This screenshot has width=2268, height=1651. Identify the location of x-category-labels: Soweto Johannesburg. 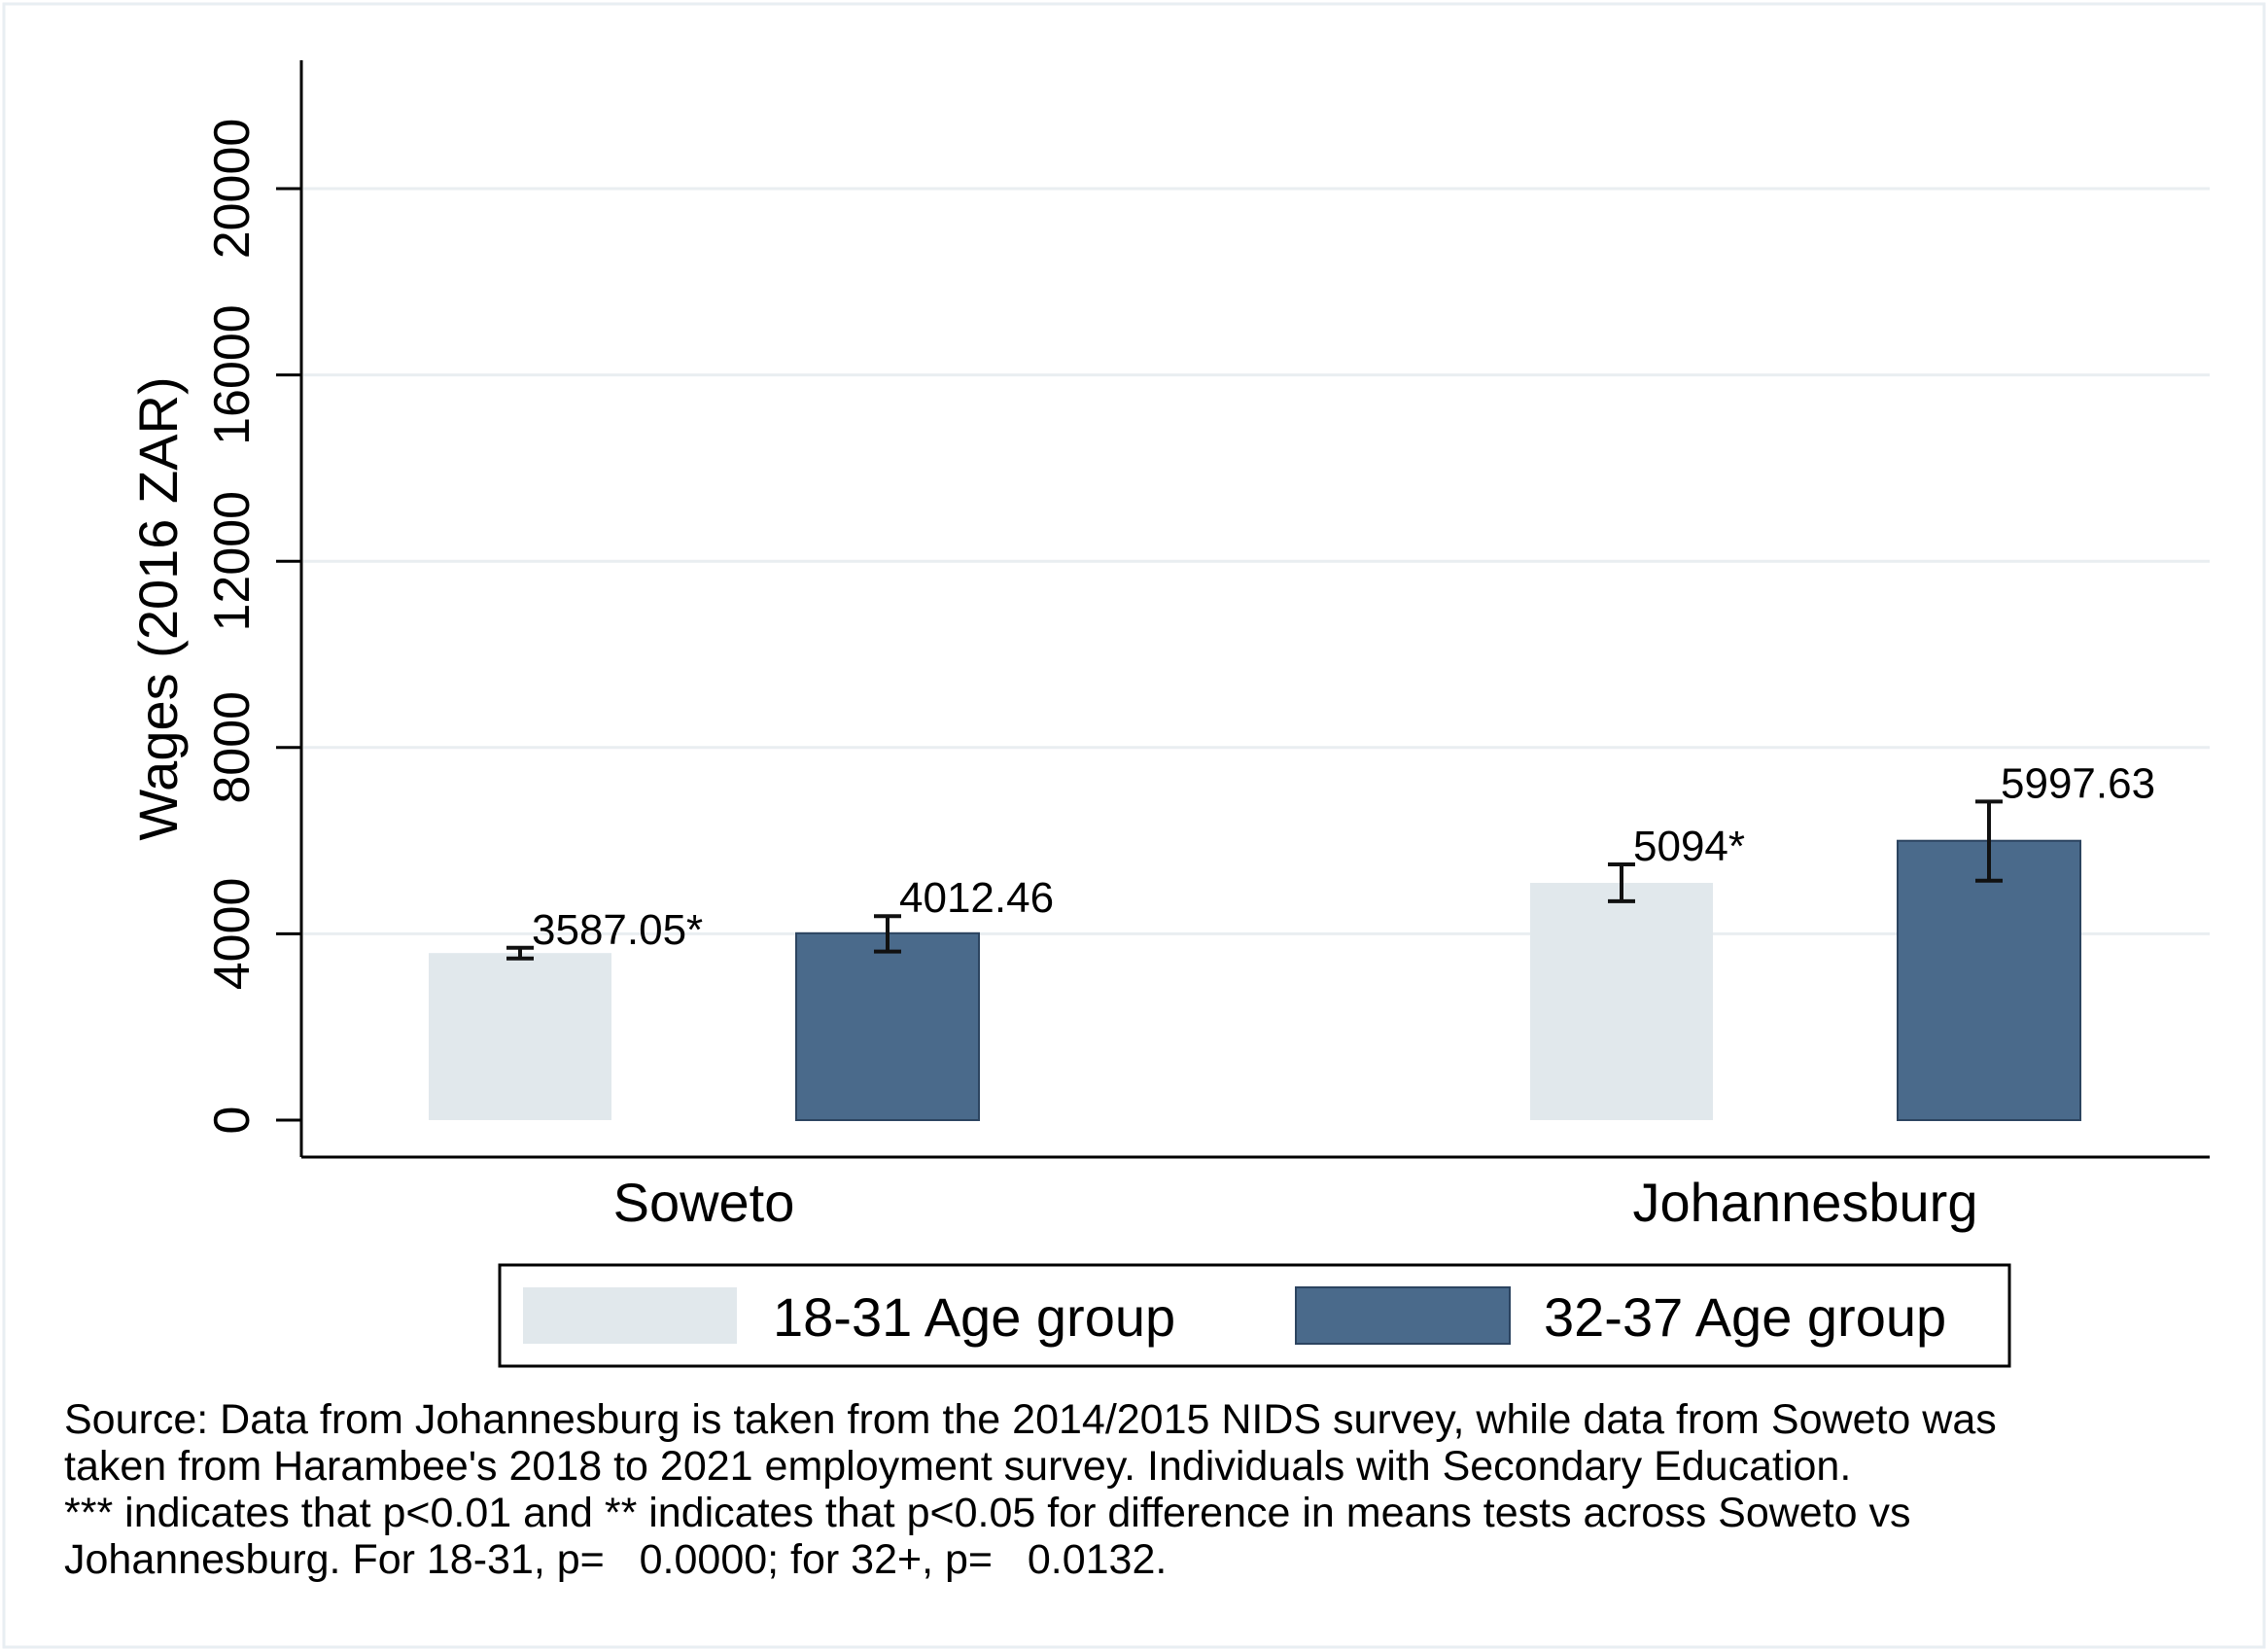
(1295, 1202).